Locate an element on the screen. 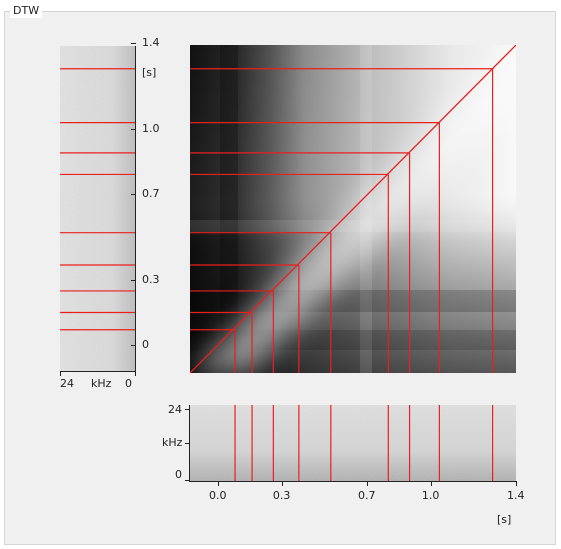 This screenshot has height=549, width=561. bottom-time-tick-label: 1.4 is located at coordinates (516, 495).